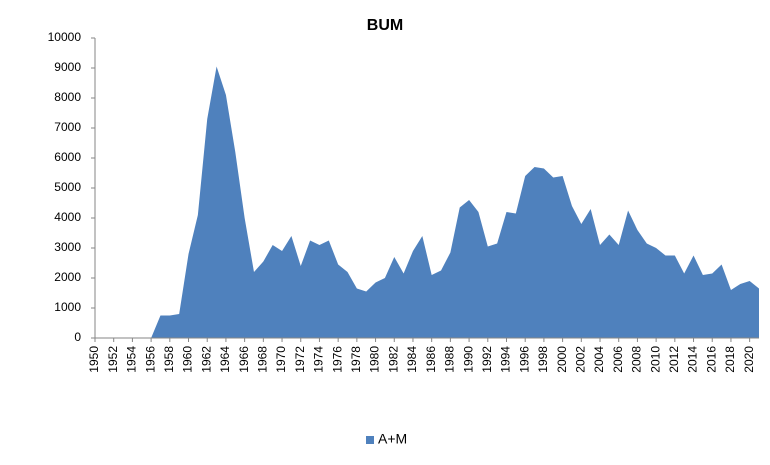 Image resolution: width=770 pixels, height=465 pixels. I want to click on x-tick-label: 2008, so click(637, 359).